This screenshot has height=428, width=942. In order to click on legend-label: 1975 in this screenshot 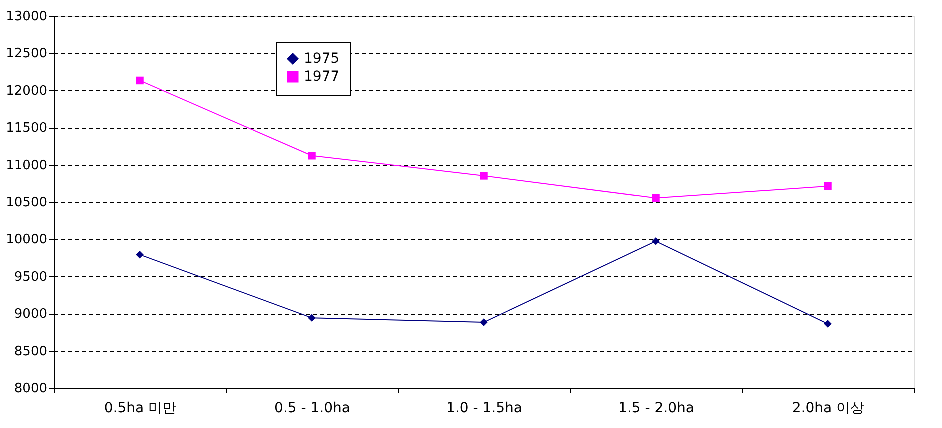, I will do `click(322, 59)`.